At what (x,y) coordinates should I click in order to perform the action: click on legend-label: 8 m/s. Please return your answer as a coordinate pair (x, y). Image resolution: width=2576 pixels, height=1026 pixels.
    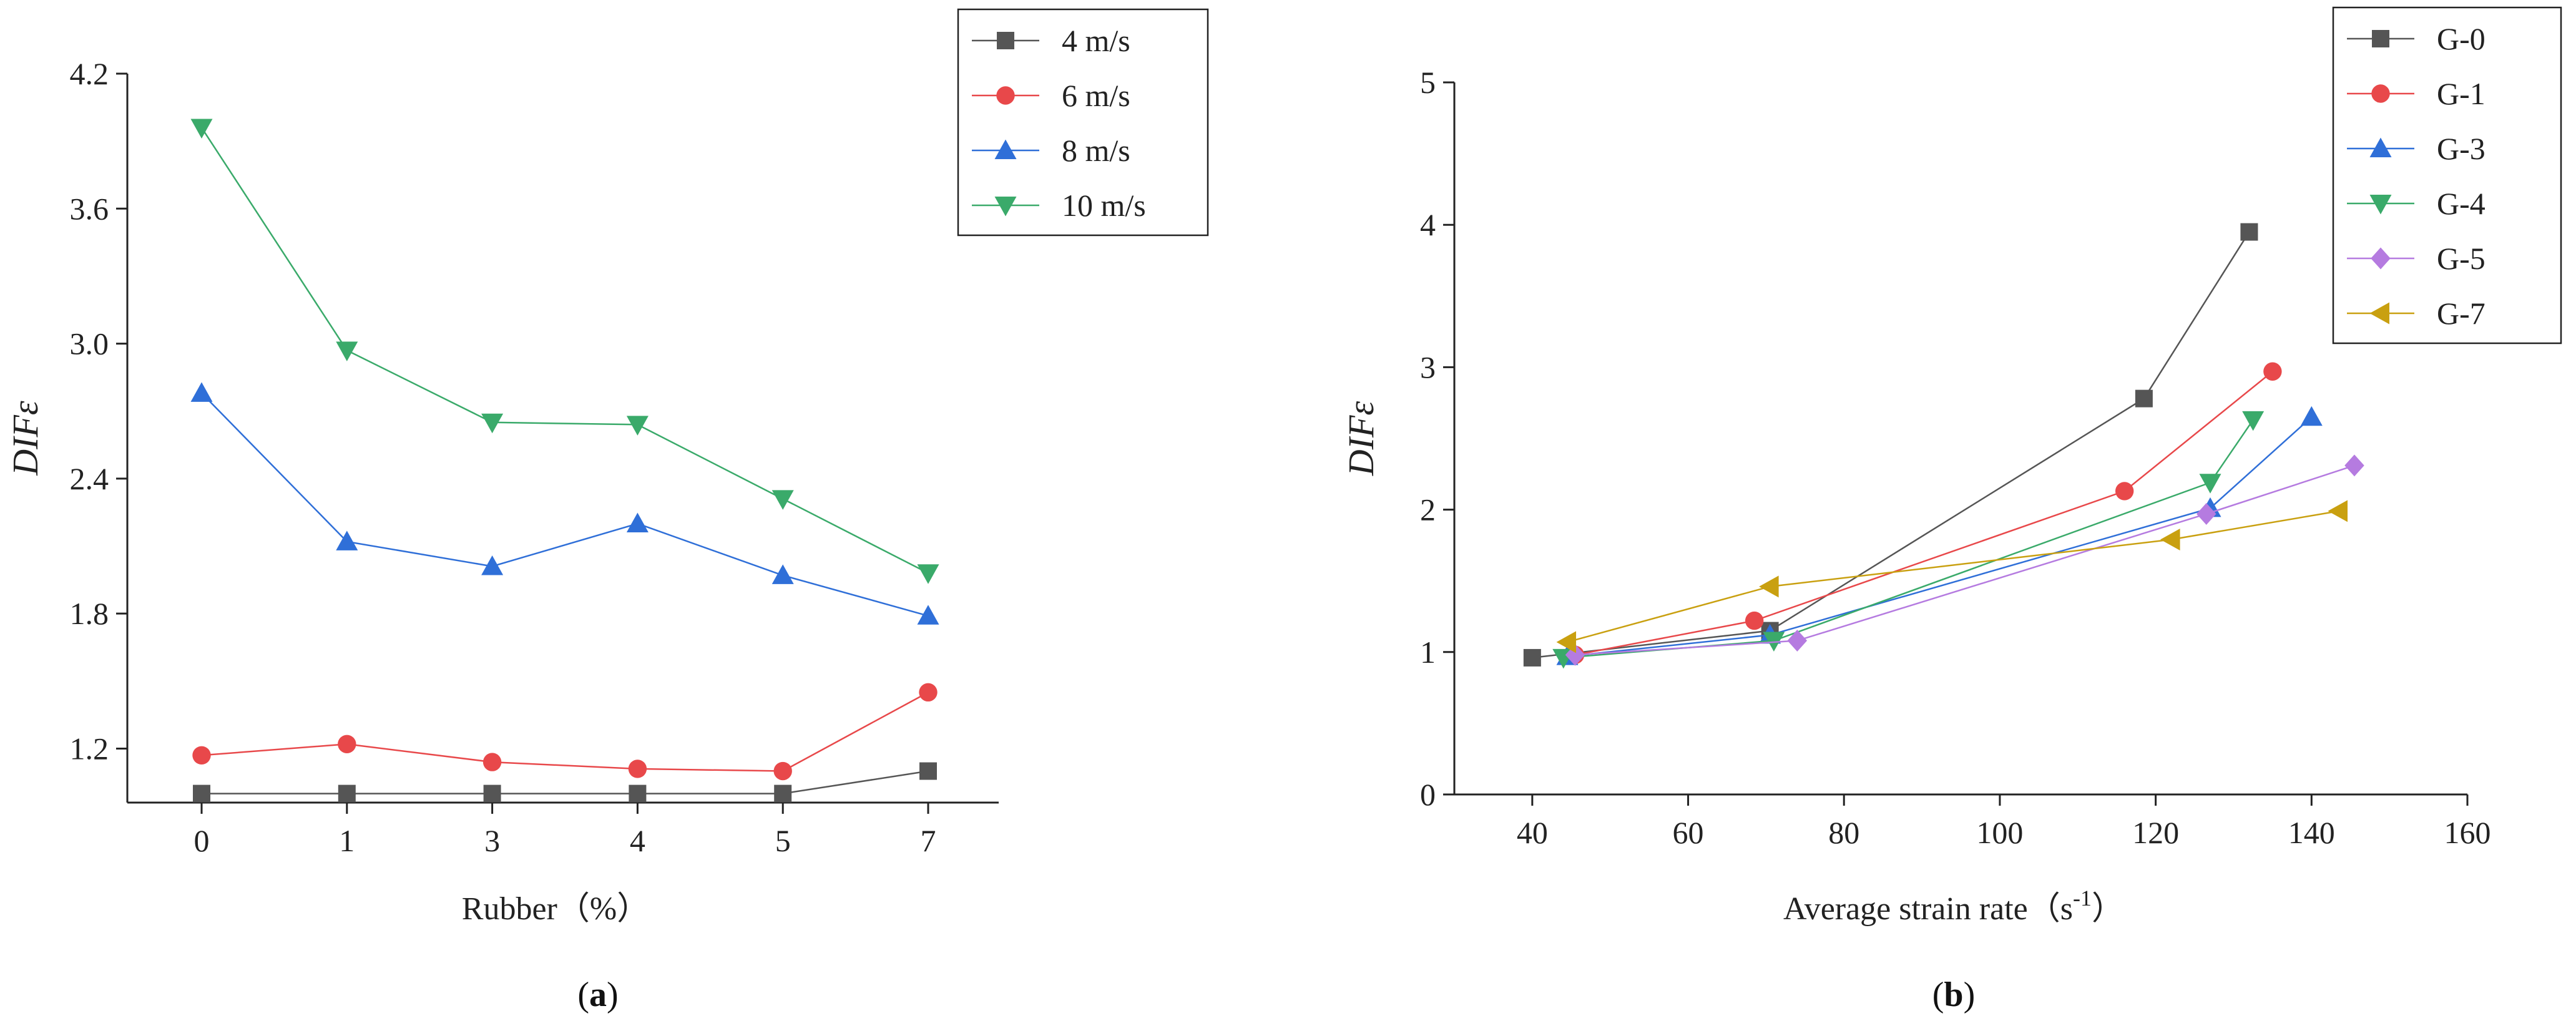
    Looking at the image, I should click on (1096, 150).